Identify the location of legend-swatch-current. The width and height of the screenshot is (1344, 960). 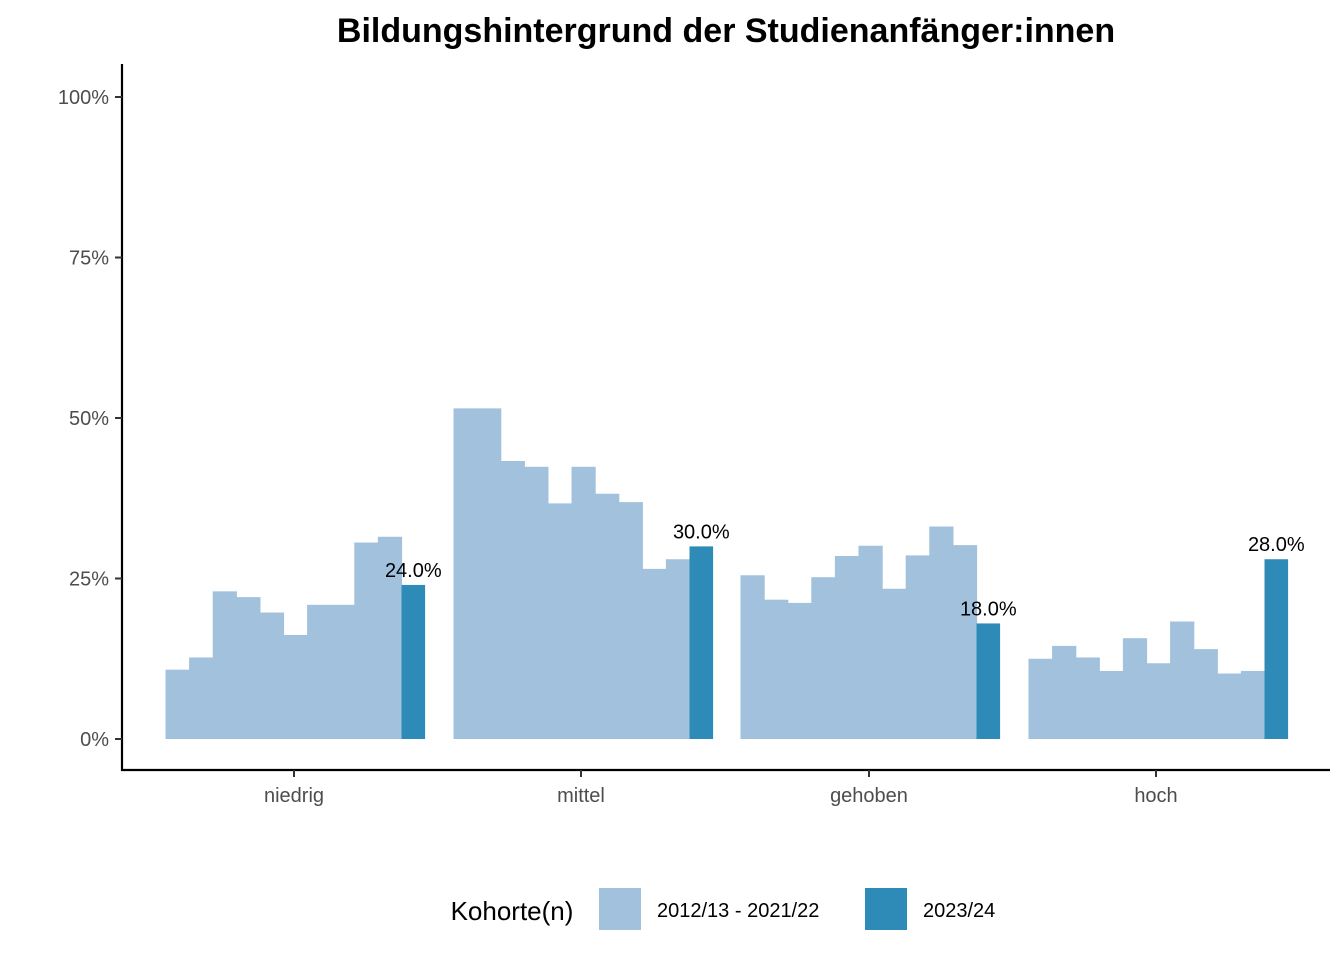
(886, 909).